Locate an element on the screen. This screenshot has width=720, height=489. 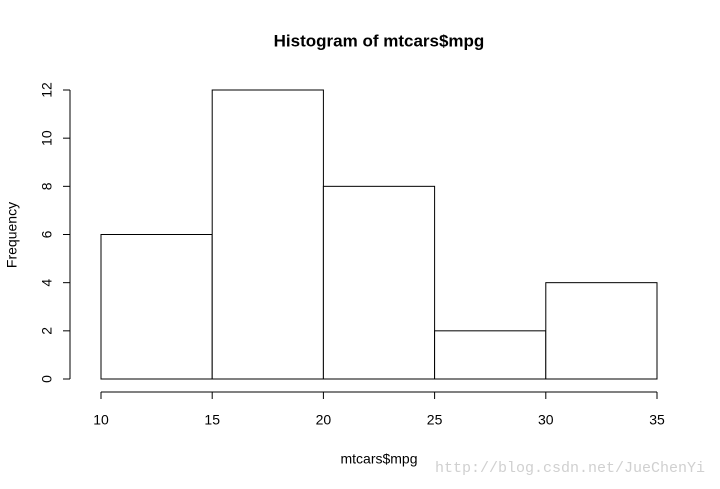
y-tick-label: 10 is located at coordinates (47, 138).